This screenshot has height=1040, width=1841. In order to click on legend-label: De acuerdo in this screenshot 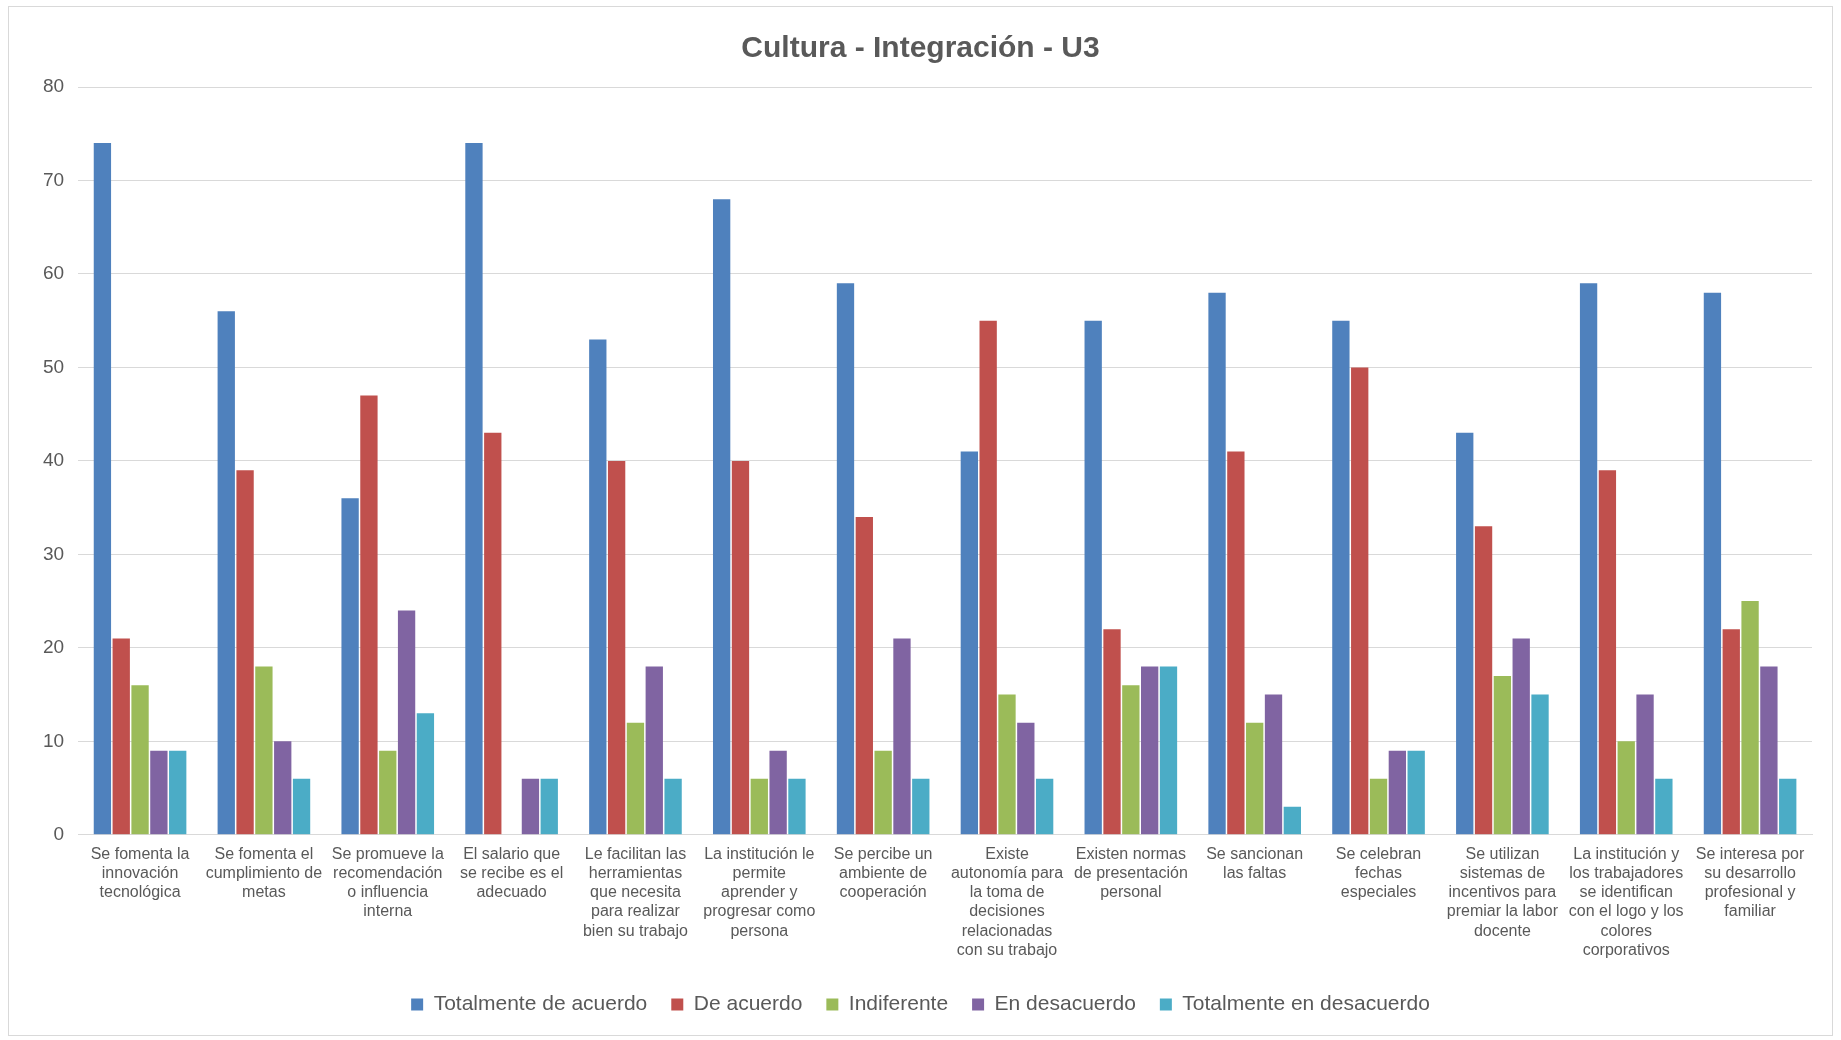, I will do `click(748, 1003)`.